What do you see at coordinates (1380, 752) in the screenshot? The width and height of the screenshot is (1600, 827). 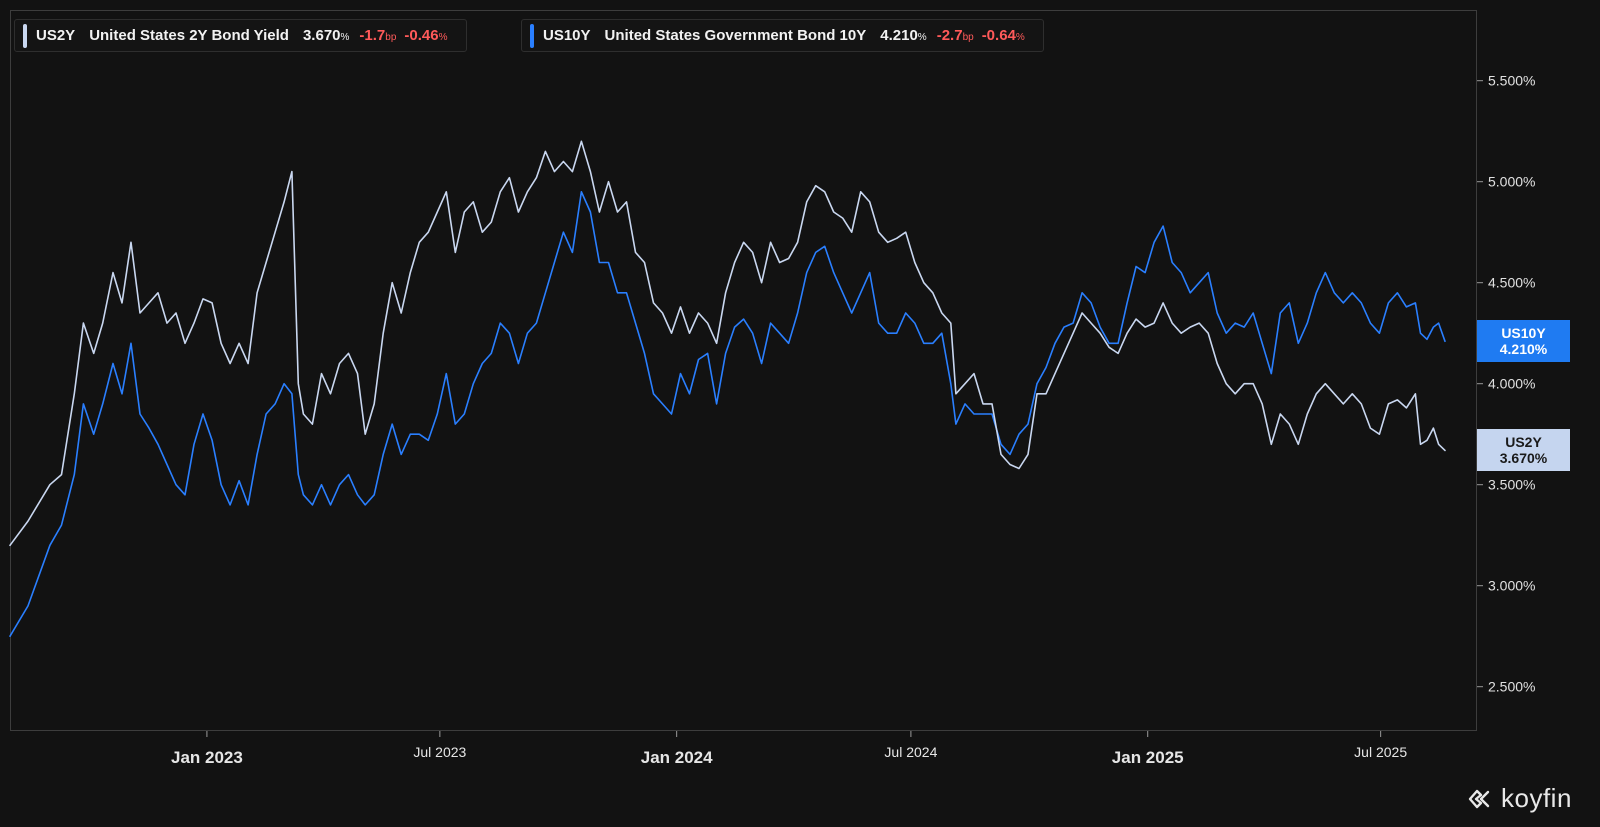 I see `x-tick-label-5: Jul 2025` at bounding box center [1380, 752].